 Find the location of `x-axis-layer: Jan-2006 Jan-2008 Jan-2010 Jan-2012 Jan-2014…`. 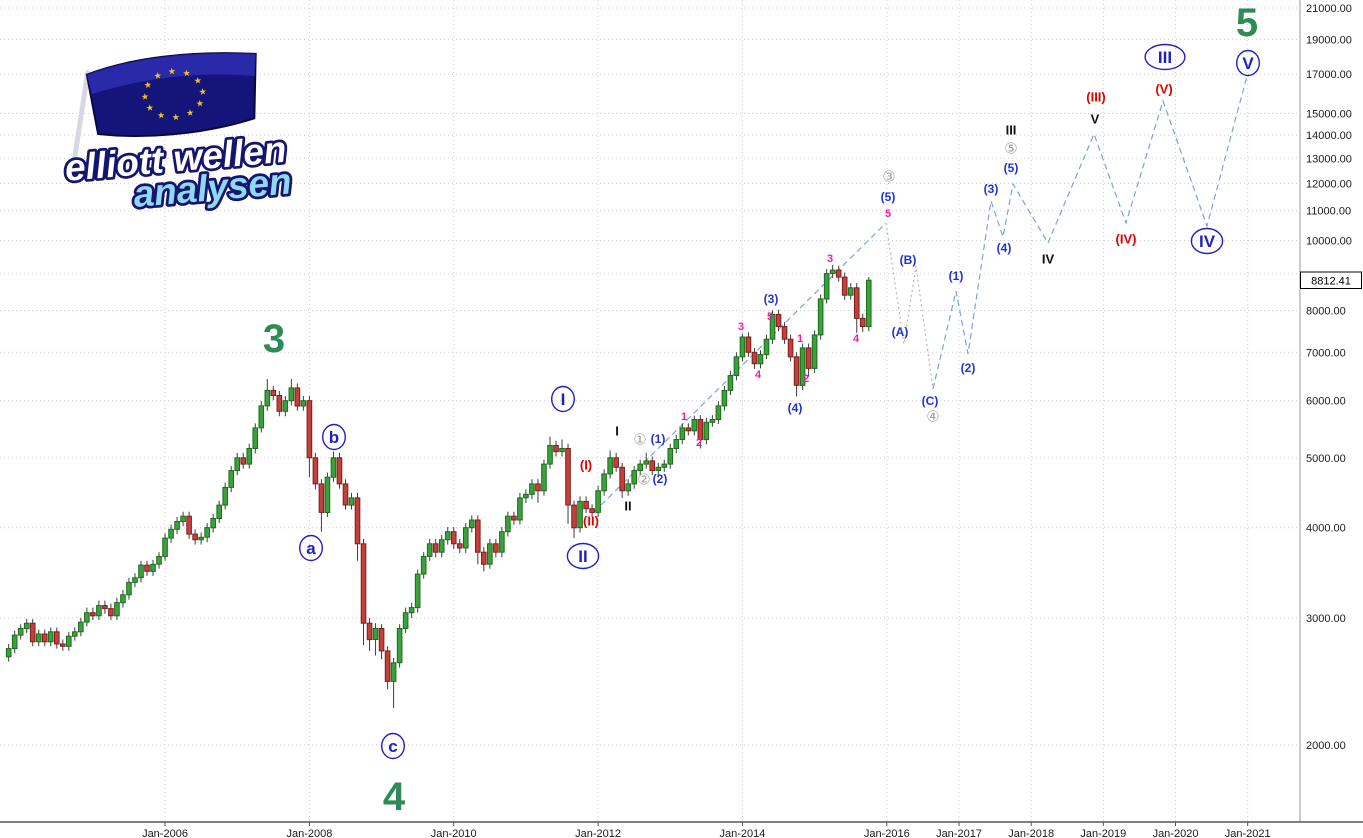

x-axis-layer: Jan-2006 Jan-2008 Jan-2010 Jan-2012 Jan-2014… is located at coordinates (681, 829).